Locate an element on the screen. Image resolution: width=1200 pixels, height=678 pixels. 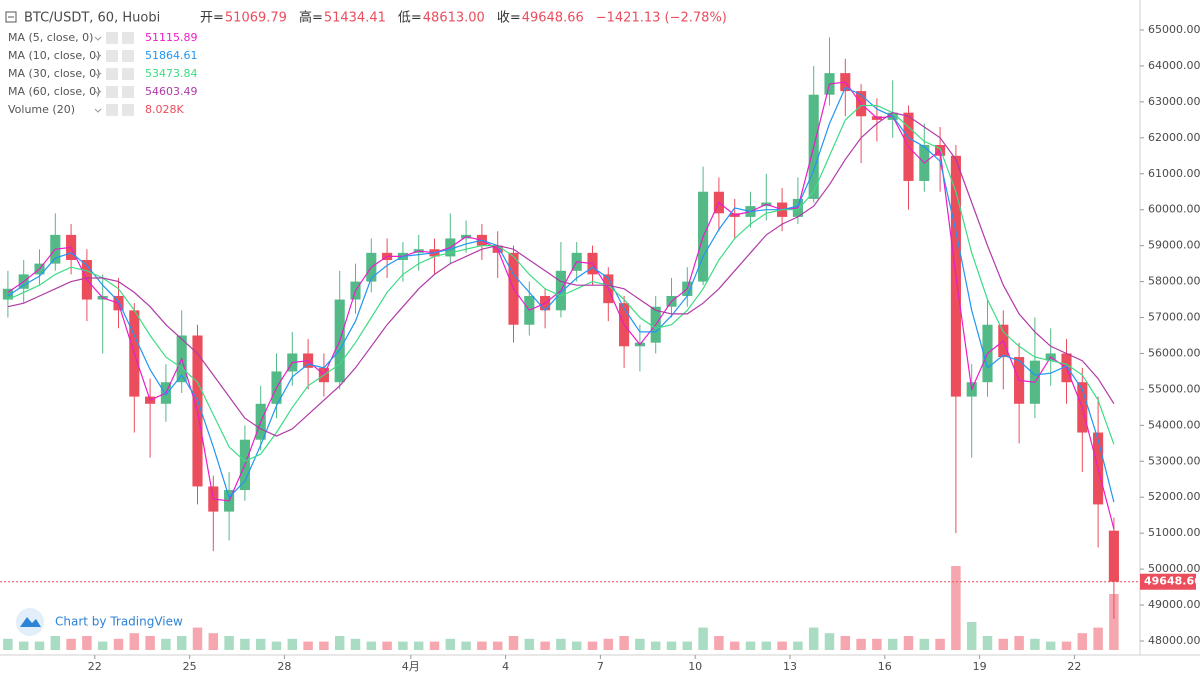
y-tick-label: 61000.00 is located at coordinates (1174, 173).